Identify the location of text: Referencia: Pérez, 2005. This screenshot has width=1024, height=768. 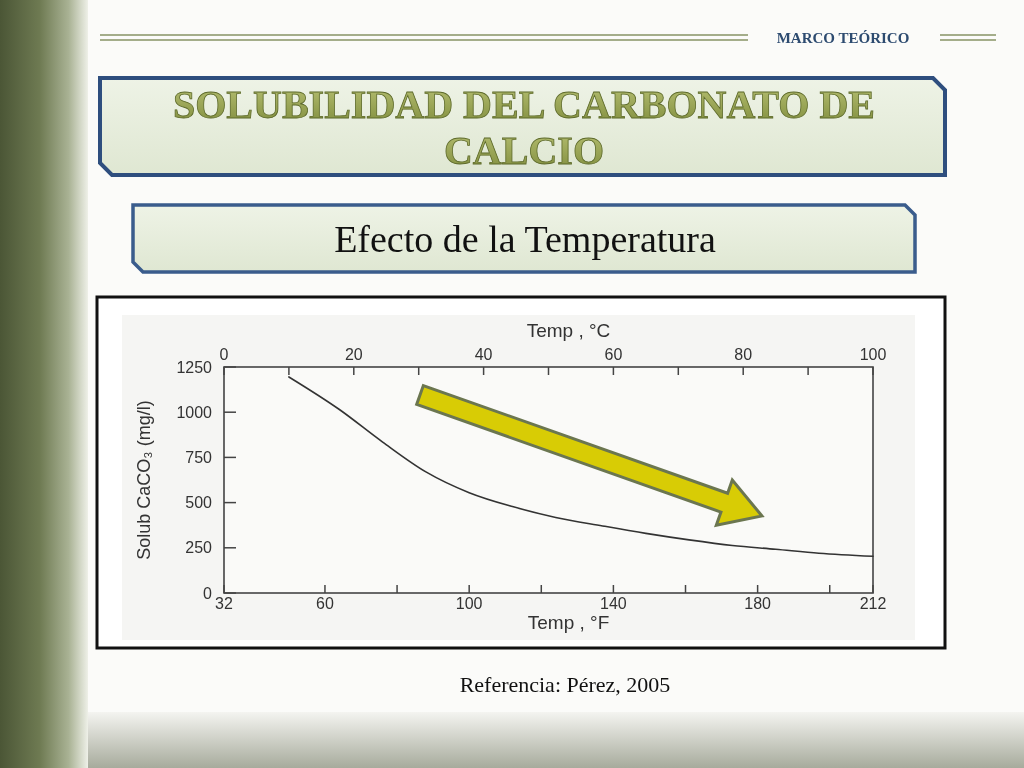
(565, 684).